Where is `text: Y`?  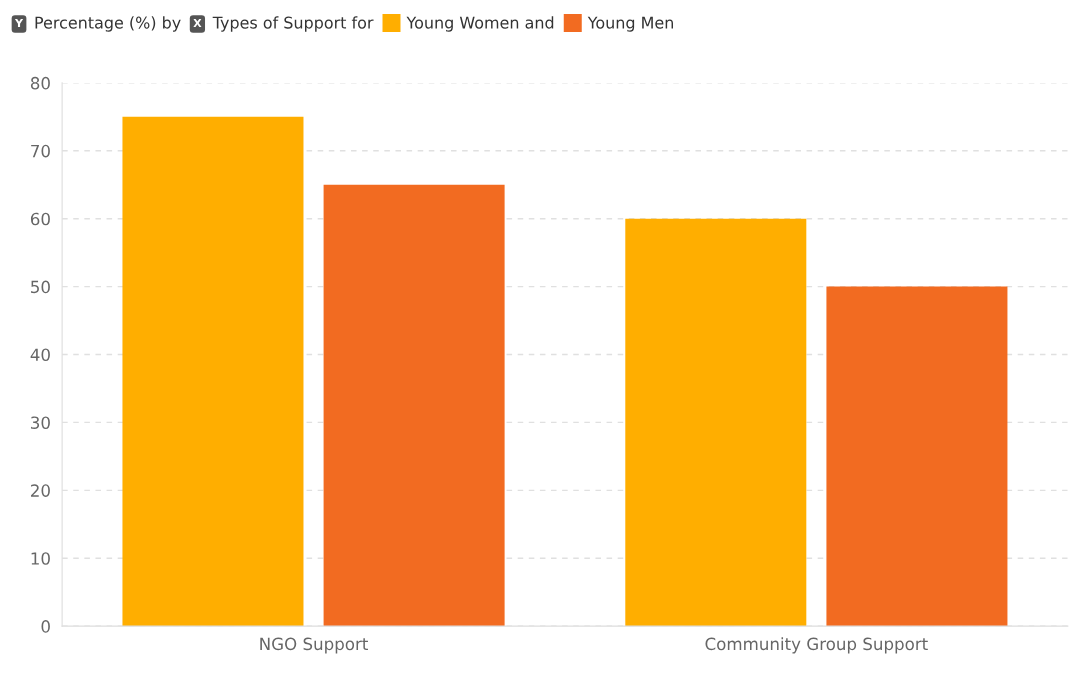 text: Y is located at coordinates (19, 23).